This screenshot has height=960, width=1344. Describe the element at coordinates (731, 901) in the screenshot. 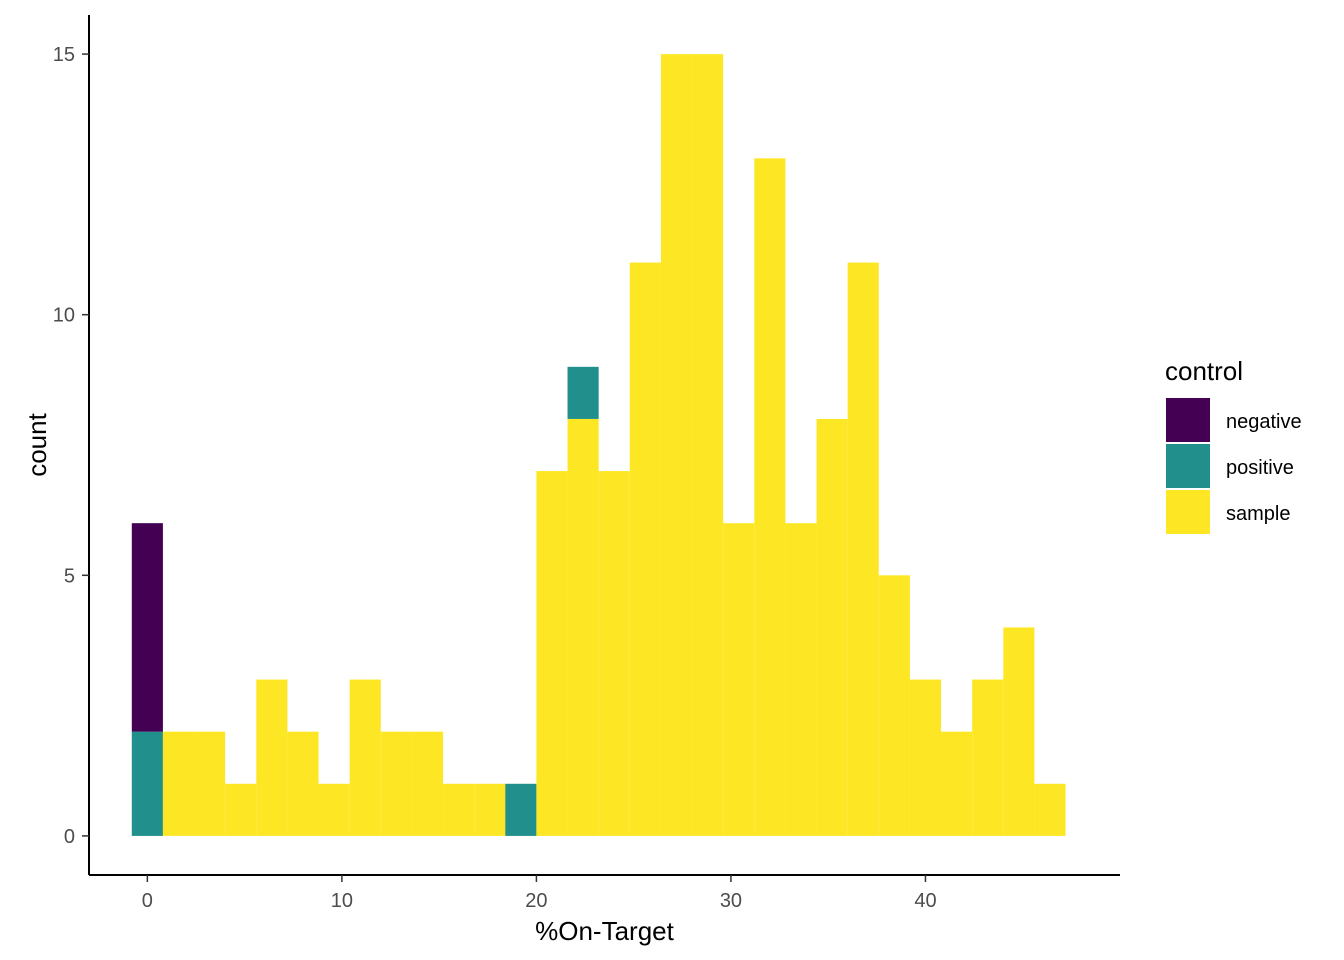

I see `x-tick-label: 30` at that location.